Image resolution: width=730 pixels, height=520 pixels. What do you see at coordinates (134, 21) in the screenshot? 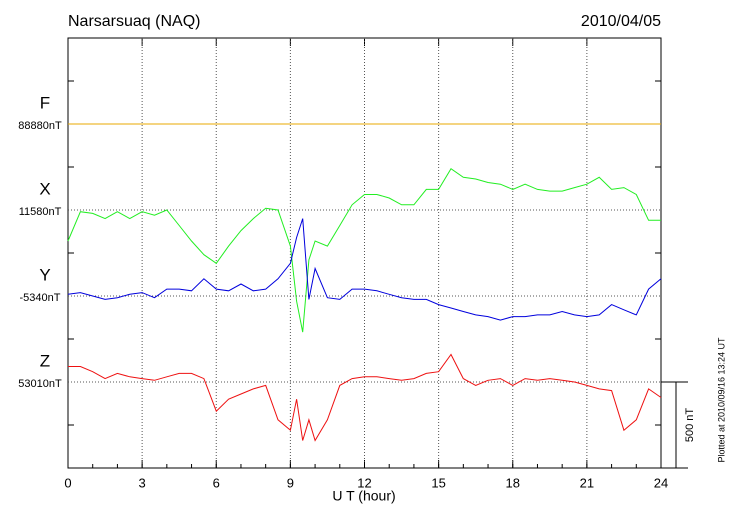
I see `chart-title: Narsarsuaq (NAQ)` at bounding box center [134, 21].